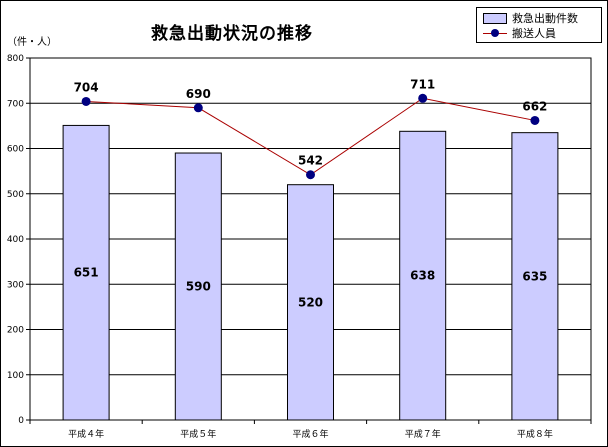  Describe the element at coordinates (86, 434) in the screenshot. I see `x-tick-label: 平成４年` at that location.